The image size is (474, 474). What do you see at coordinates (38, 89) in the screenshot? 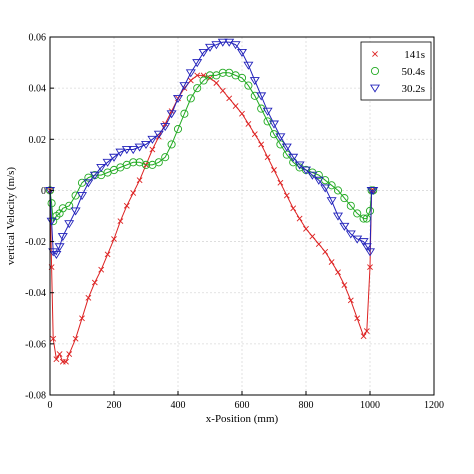
I see `y-tick-label: 0.04` at bounding box center [38, 89].